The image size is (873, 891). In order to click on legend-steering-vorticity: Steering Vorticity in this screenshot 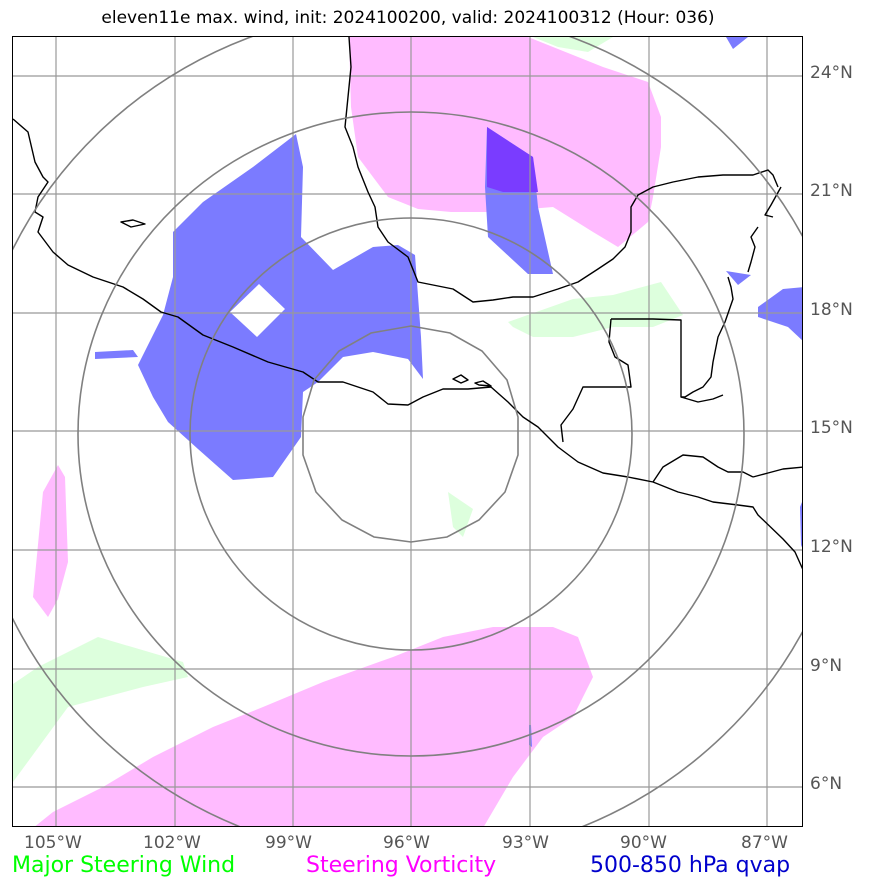, I will do `click(401, 865)`.